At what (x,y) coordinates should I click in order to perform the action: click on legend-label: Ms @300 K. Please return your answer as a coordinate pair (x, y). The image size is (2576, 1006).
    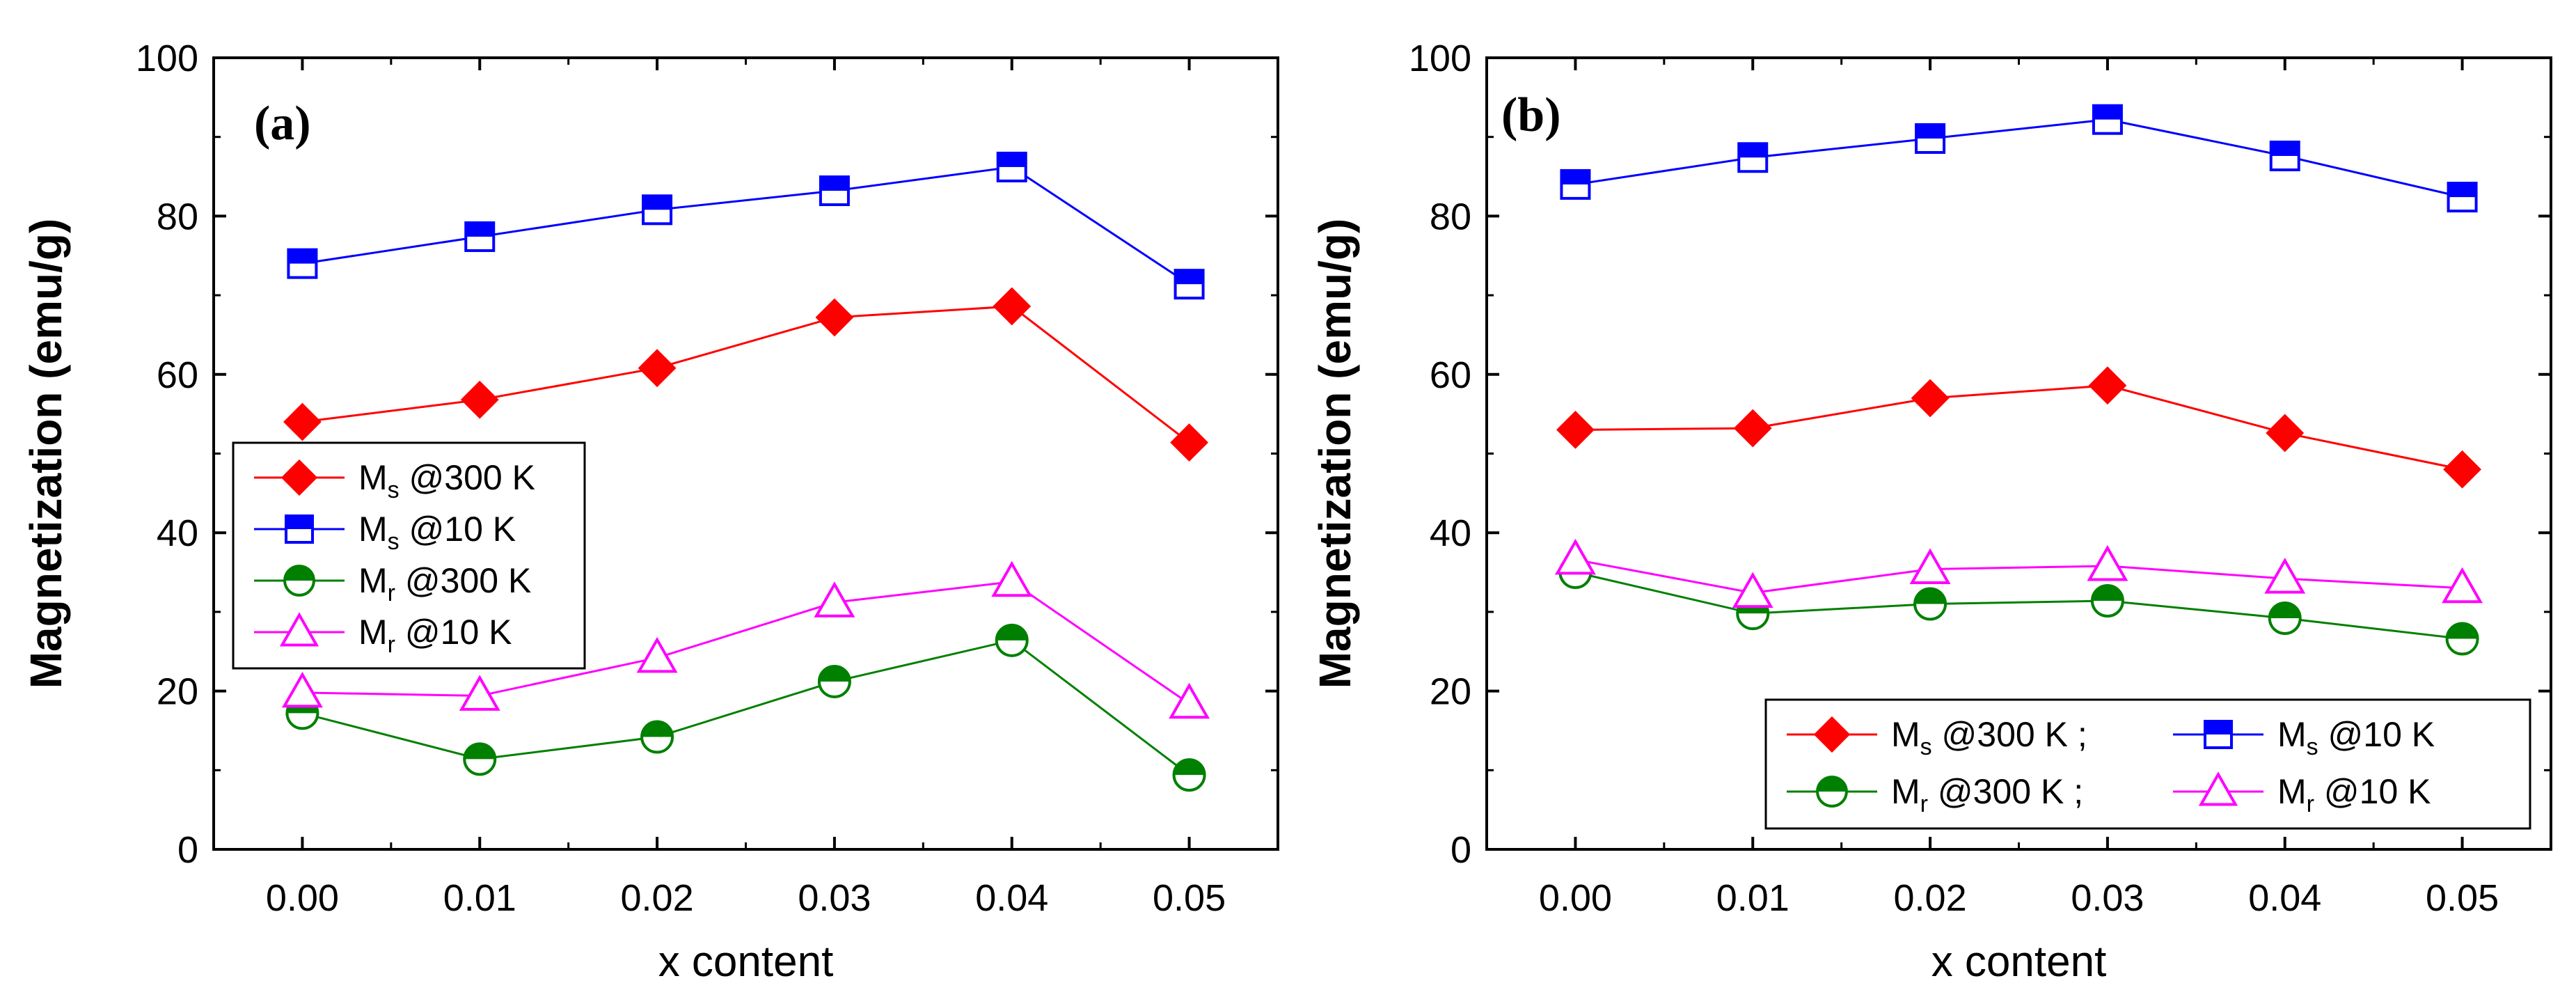
    Looking at the image, I should click on (446, 480).